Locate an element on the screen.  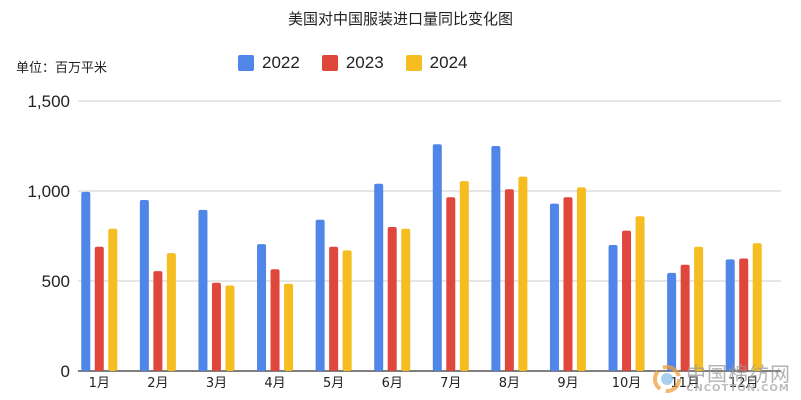
legend-swatch-2023 is located at coordinates (329, 63).